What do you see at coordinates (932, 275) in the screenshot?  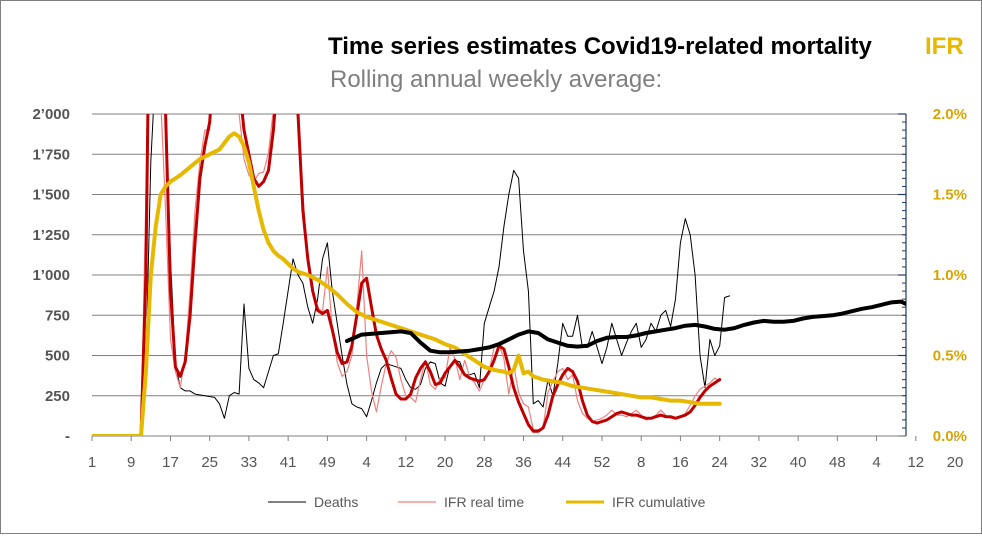 I see `y-axis-right: 0.0% 0.5% 1.0% 1.5% 2.0%` at bounding box center [932, 275].